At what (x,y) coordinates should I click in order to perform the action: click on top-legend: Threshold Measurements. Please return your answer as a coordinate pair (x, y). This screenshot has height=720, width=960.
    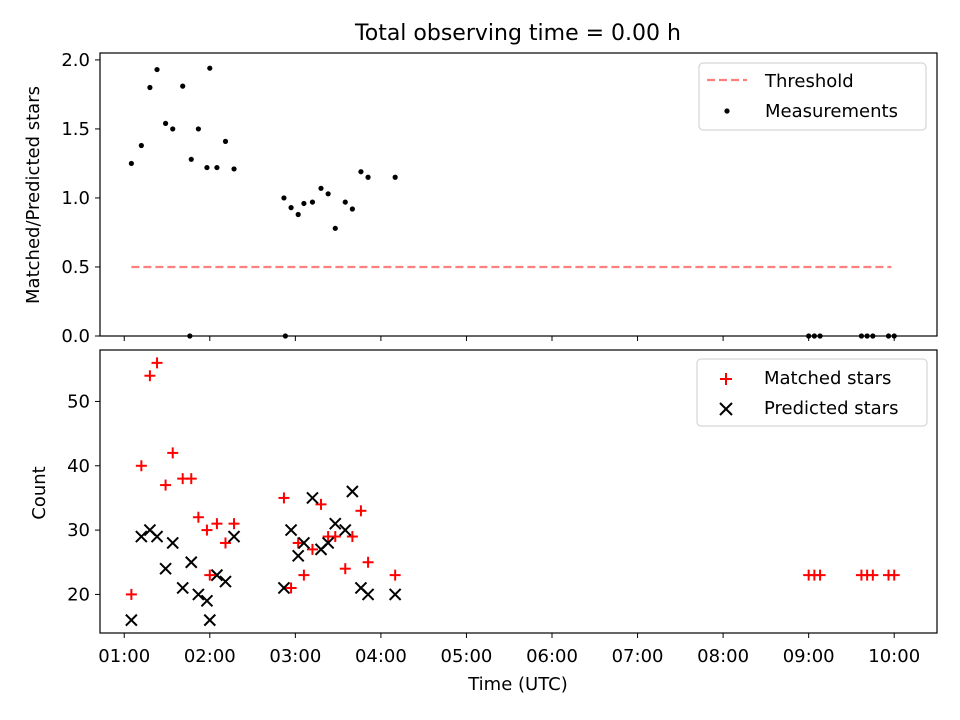
    Looking at the image, I should click on (812, 96).